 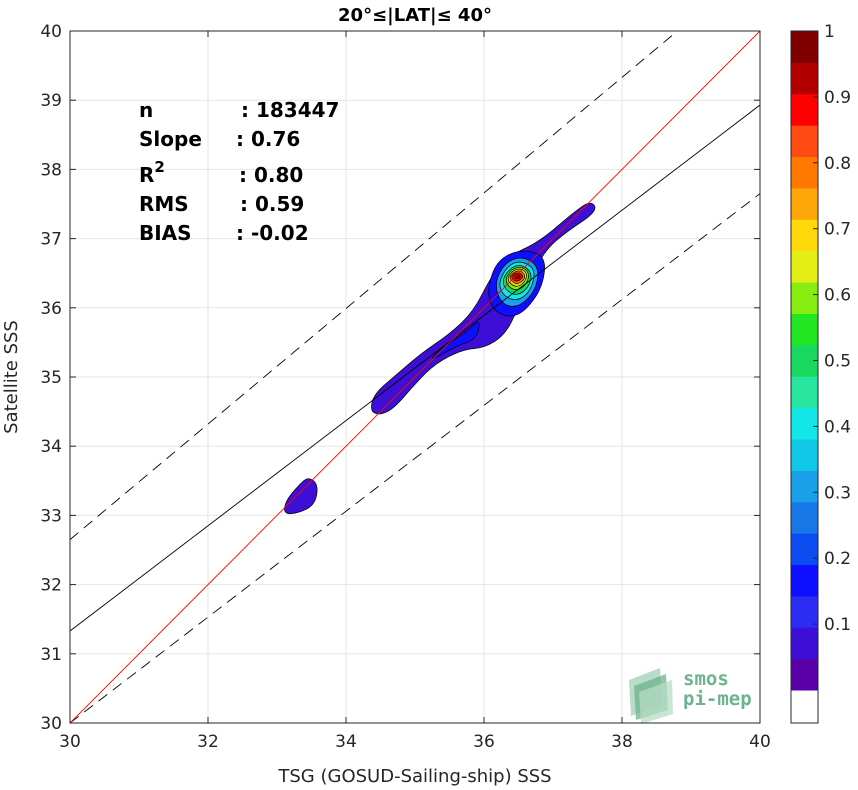 I want to click on x-axis-label: TSG (GOSUD-Sailing-ship) SSS, so click(x=414, y=776).